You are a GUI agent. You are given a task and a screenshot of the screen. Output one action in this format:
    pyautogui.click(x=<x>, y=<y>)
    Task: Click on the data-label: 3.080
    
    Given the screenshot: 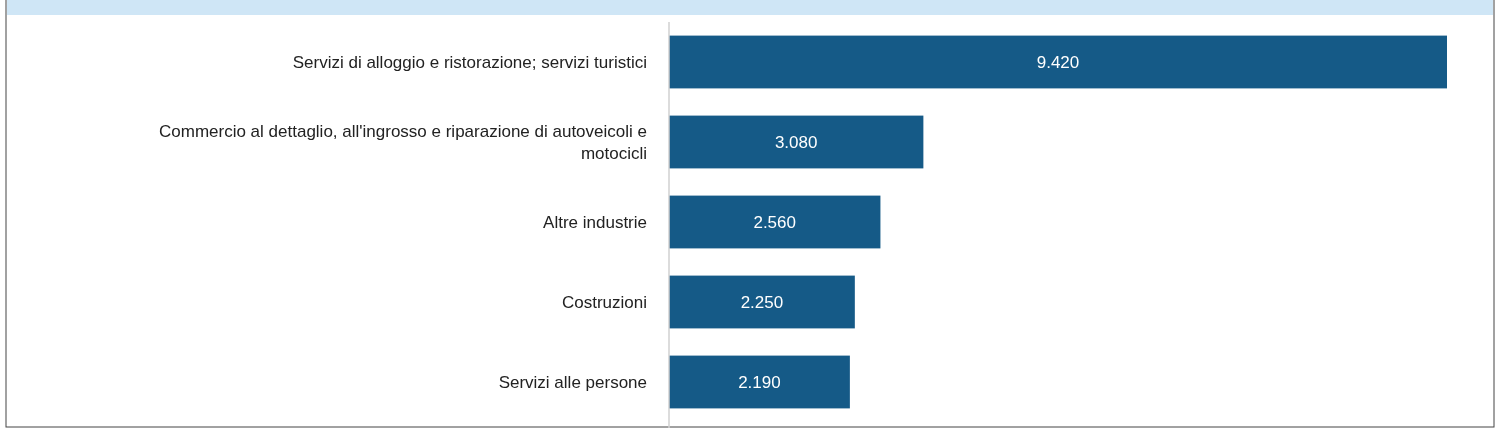 What is the action you would take?
    pyautogui.click(x=796, y=142)
    